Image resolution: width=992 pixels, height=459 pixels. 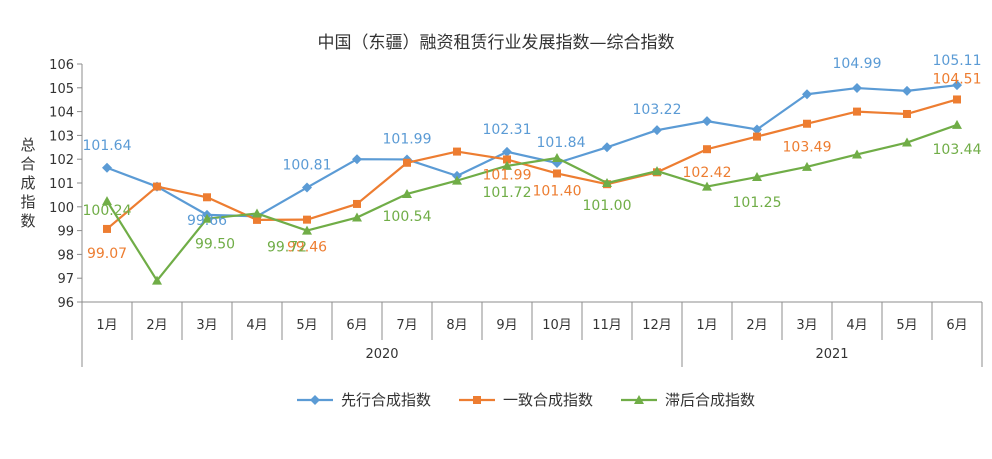 What do you see at coordinates (107, 211) in the screenshot?
I see `data-label: 100.24` at bounding box center [107, 211].